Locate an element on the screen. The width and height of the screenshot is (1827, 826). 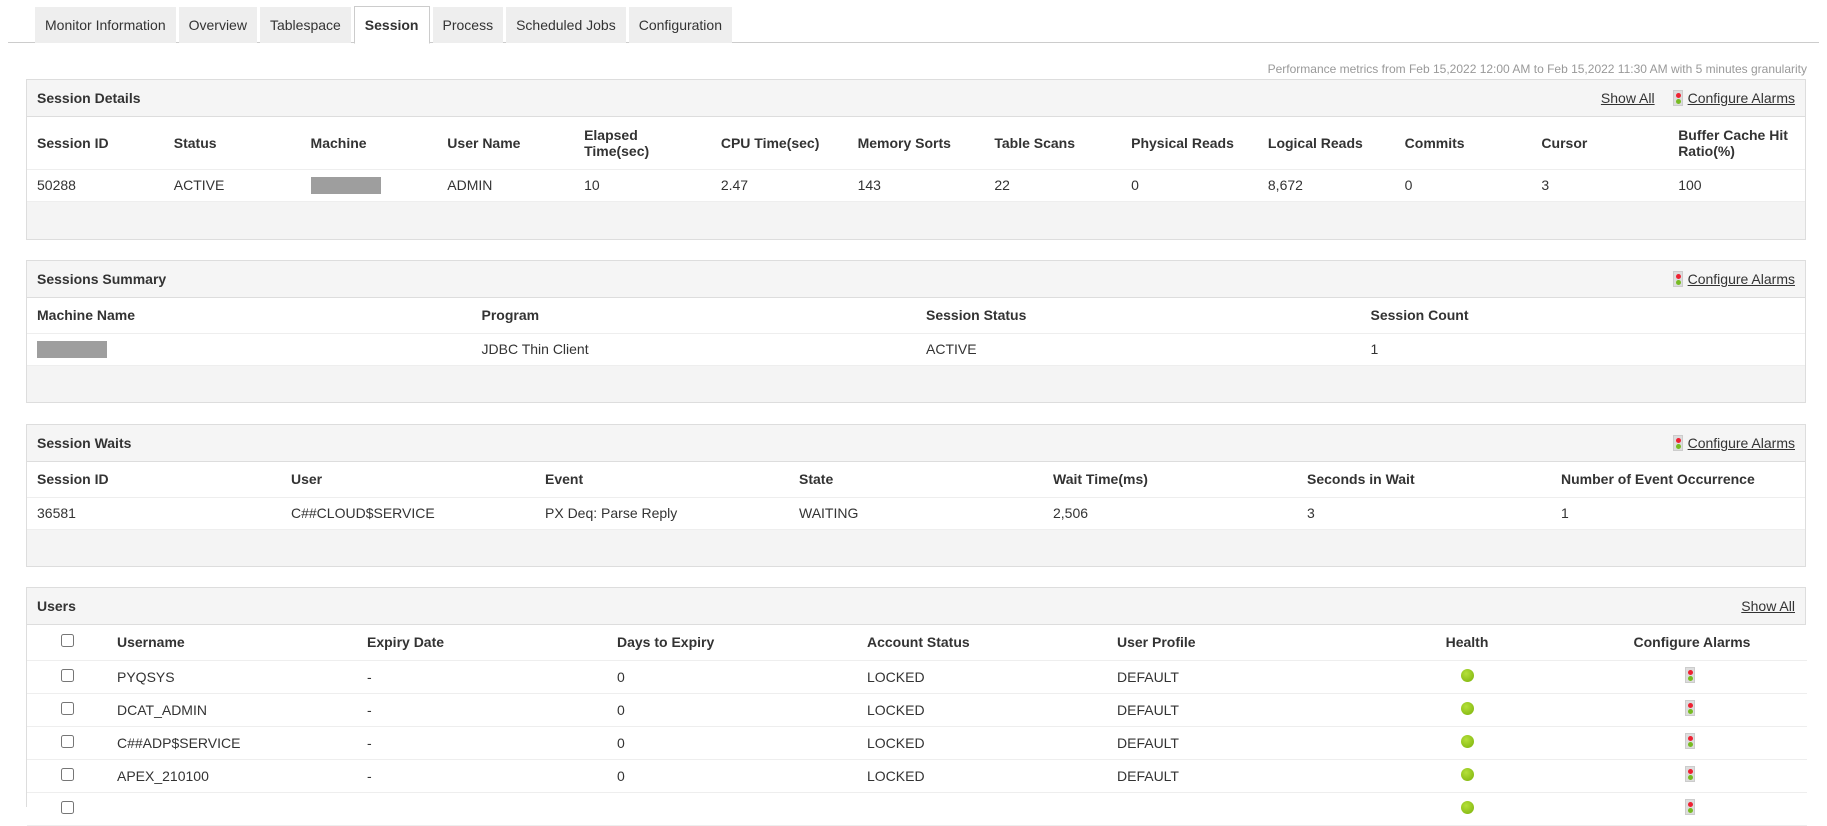
table-cell: C##ADP$SERVICE is located at coordinates (232, 743).